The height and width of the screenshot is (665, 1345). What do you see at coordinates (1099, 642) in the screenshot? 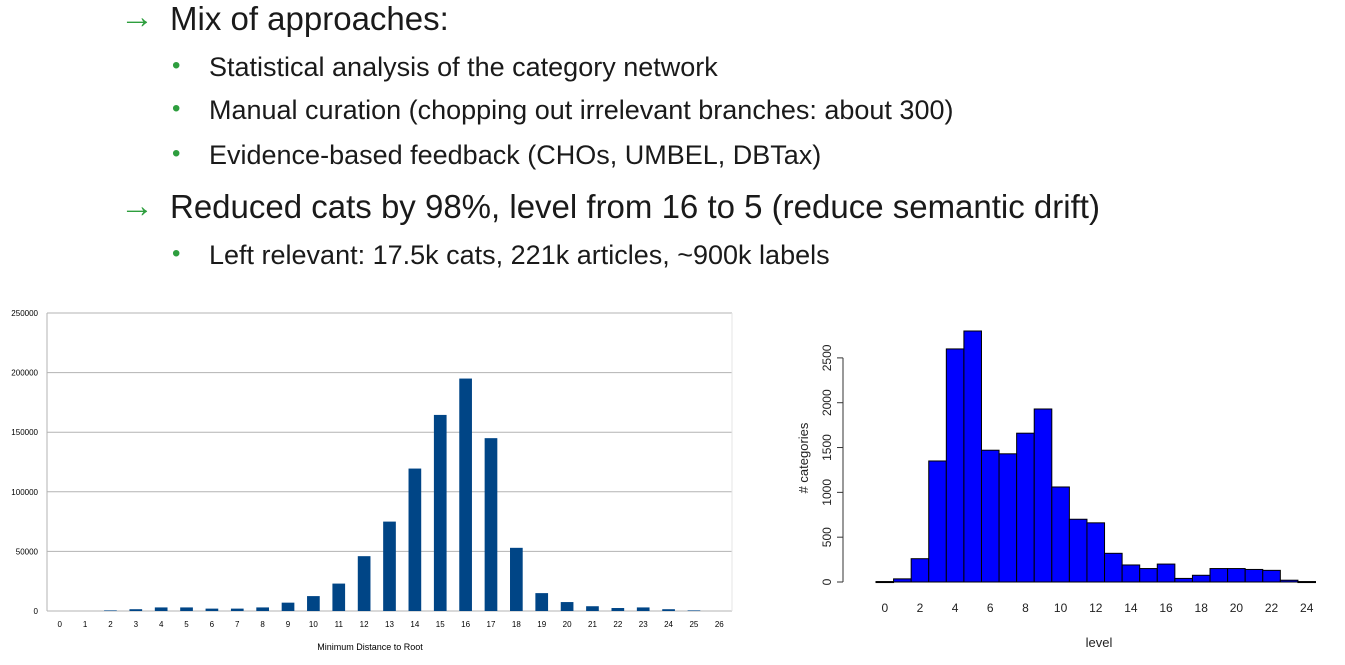
I see `x-axis-label: level` at bounding box center [1099, 642].